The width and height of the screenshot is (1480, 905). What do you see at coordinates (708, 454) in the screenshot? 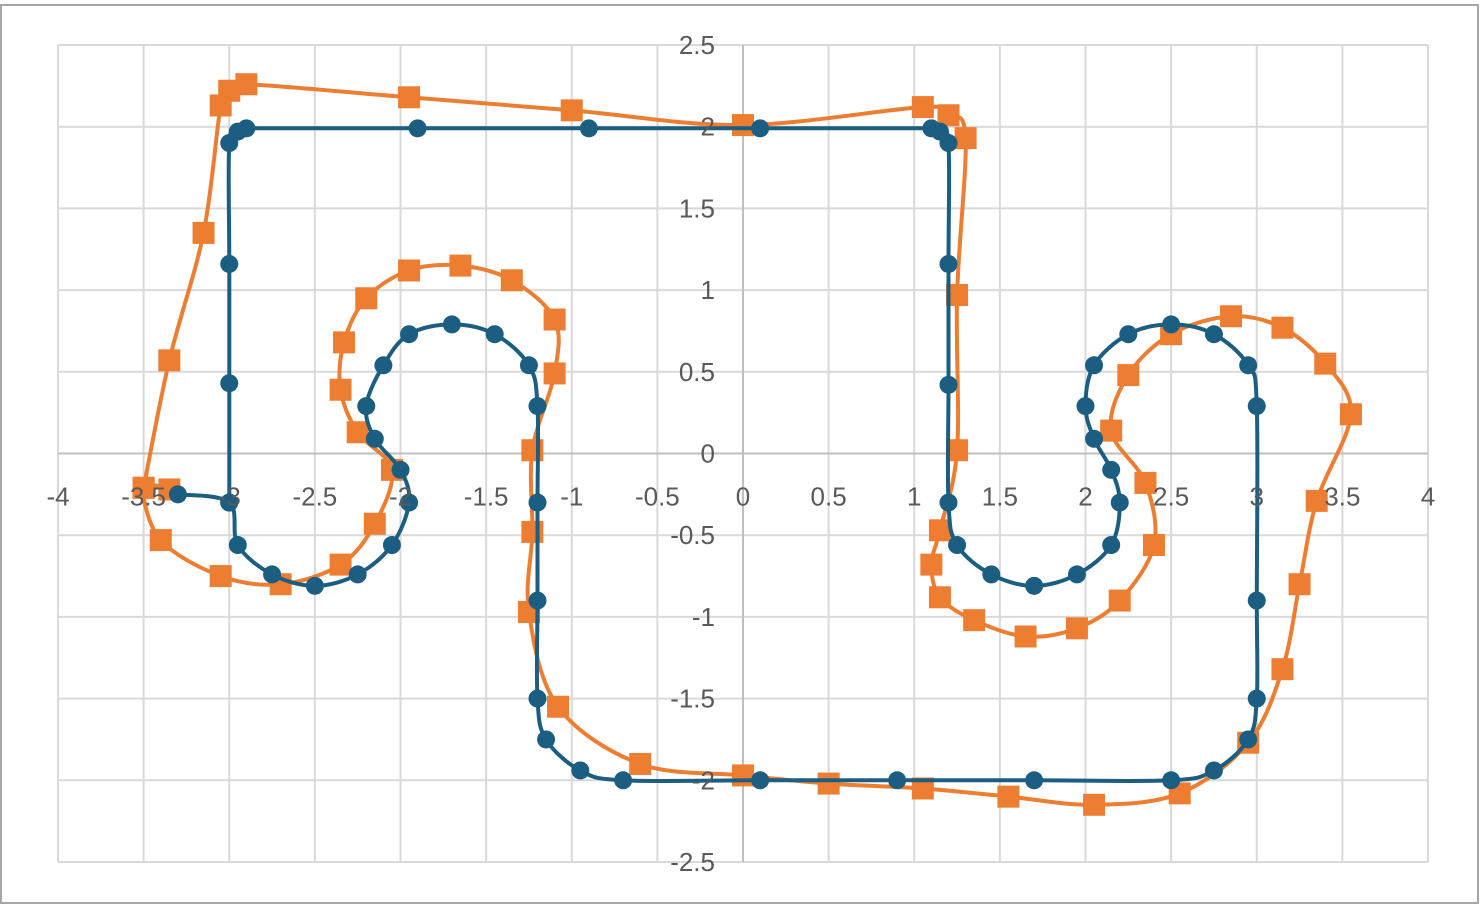
I see `y-tick-label: 0` at bounding box center [708, 454].